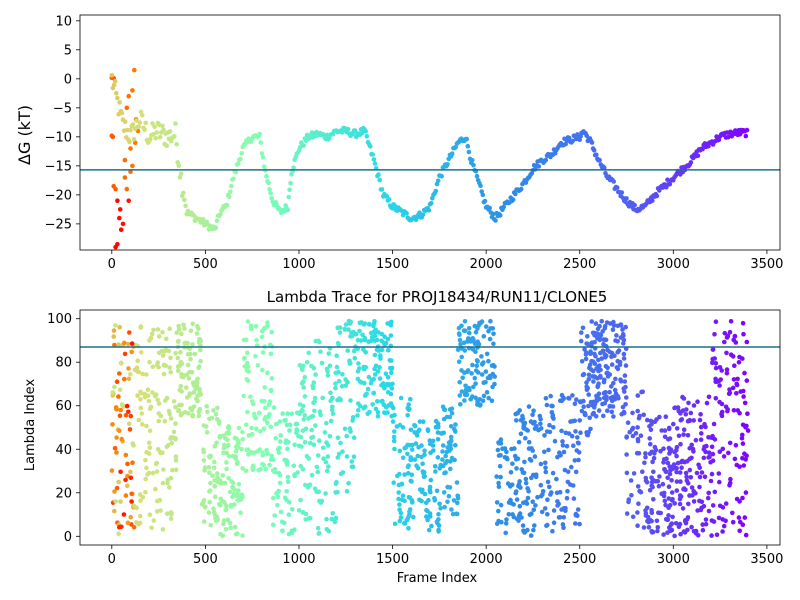 Image resolution: width=800 pixels, height=600 pixels. Describe the element at coordinates (63, 363) in the screenshot. I see `y-tick-label: 80` at that location.